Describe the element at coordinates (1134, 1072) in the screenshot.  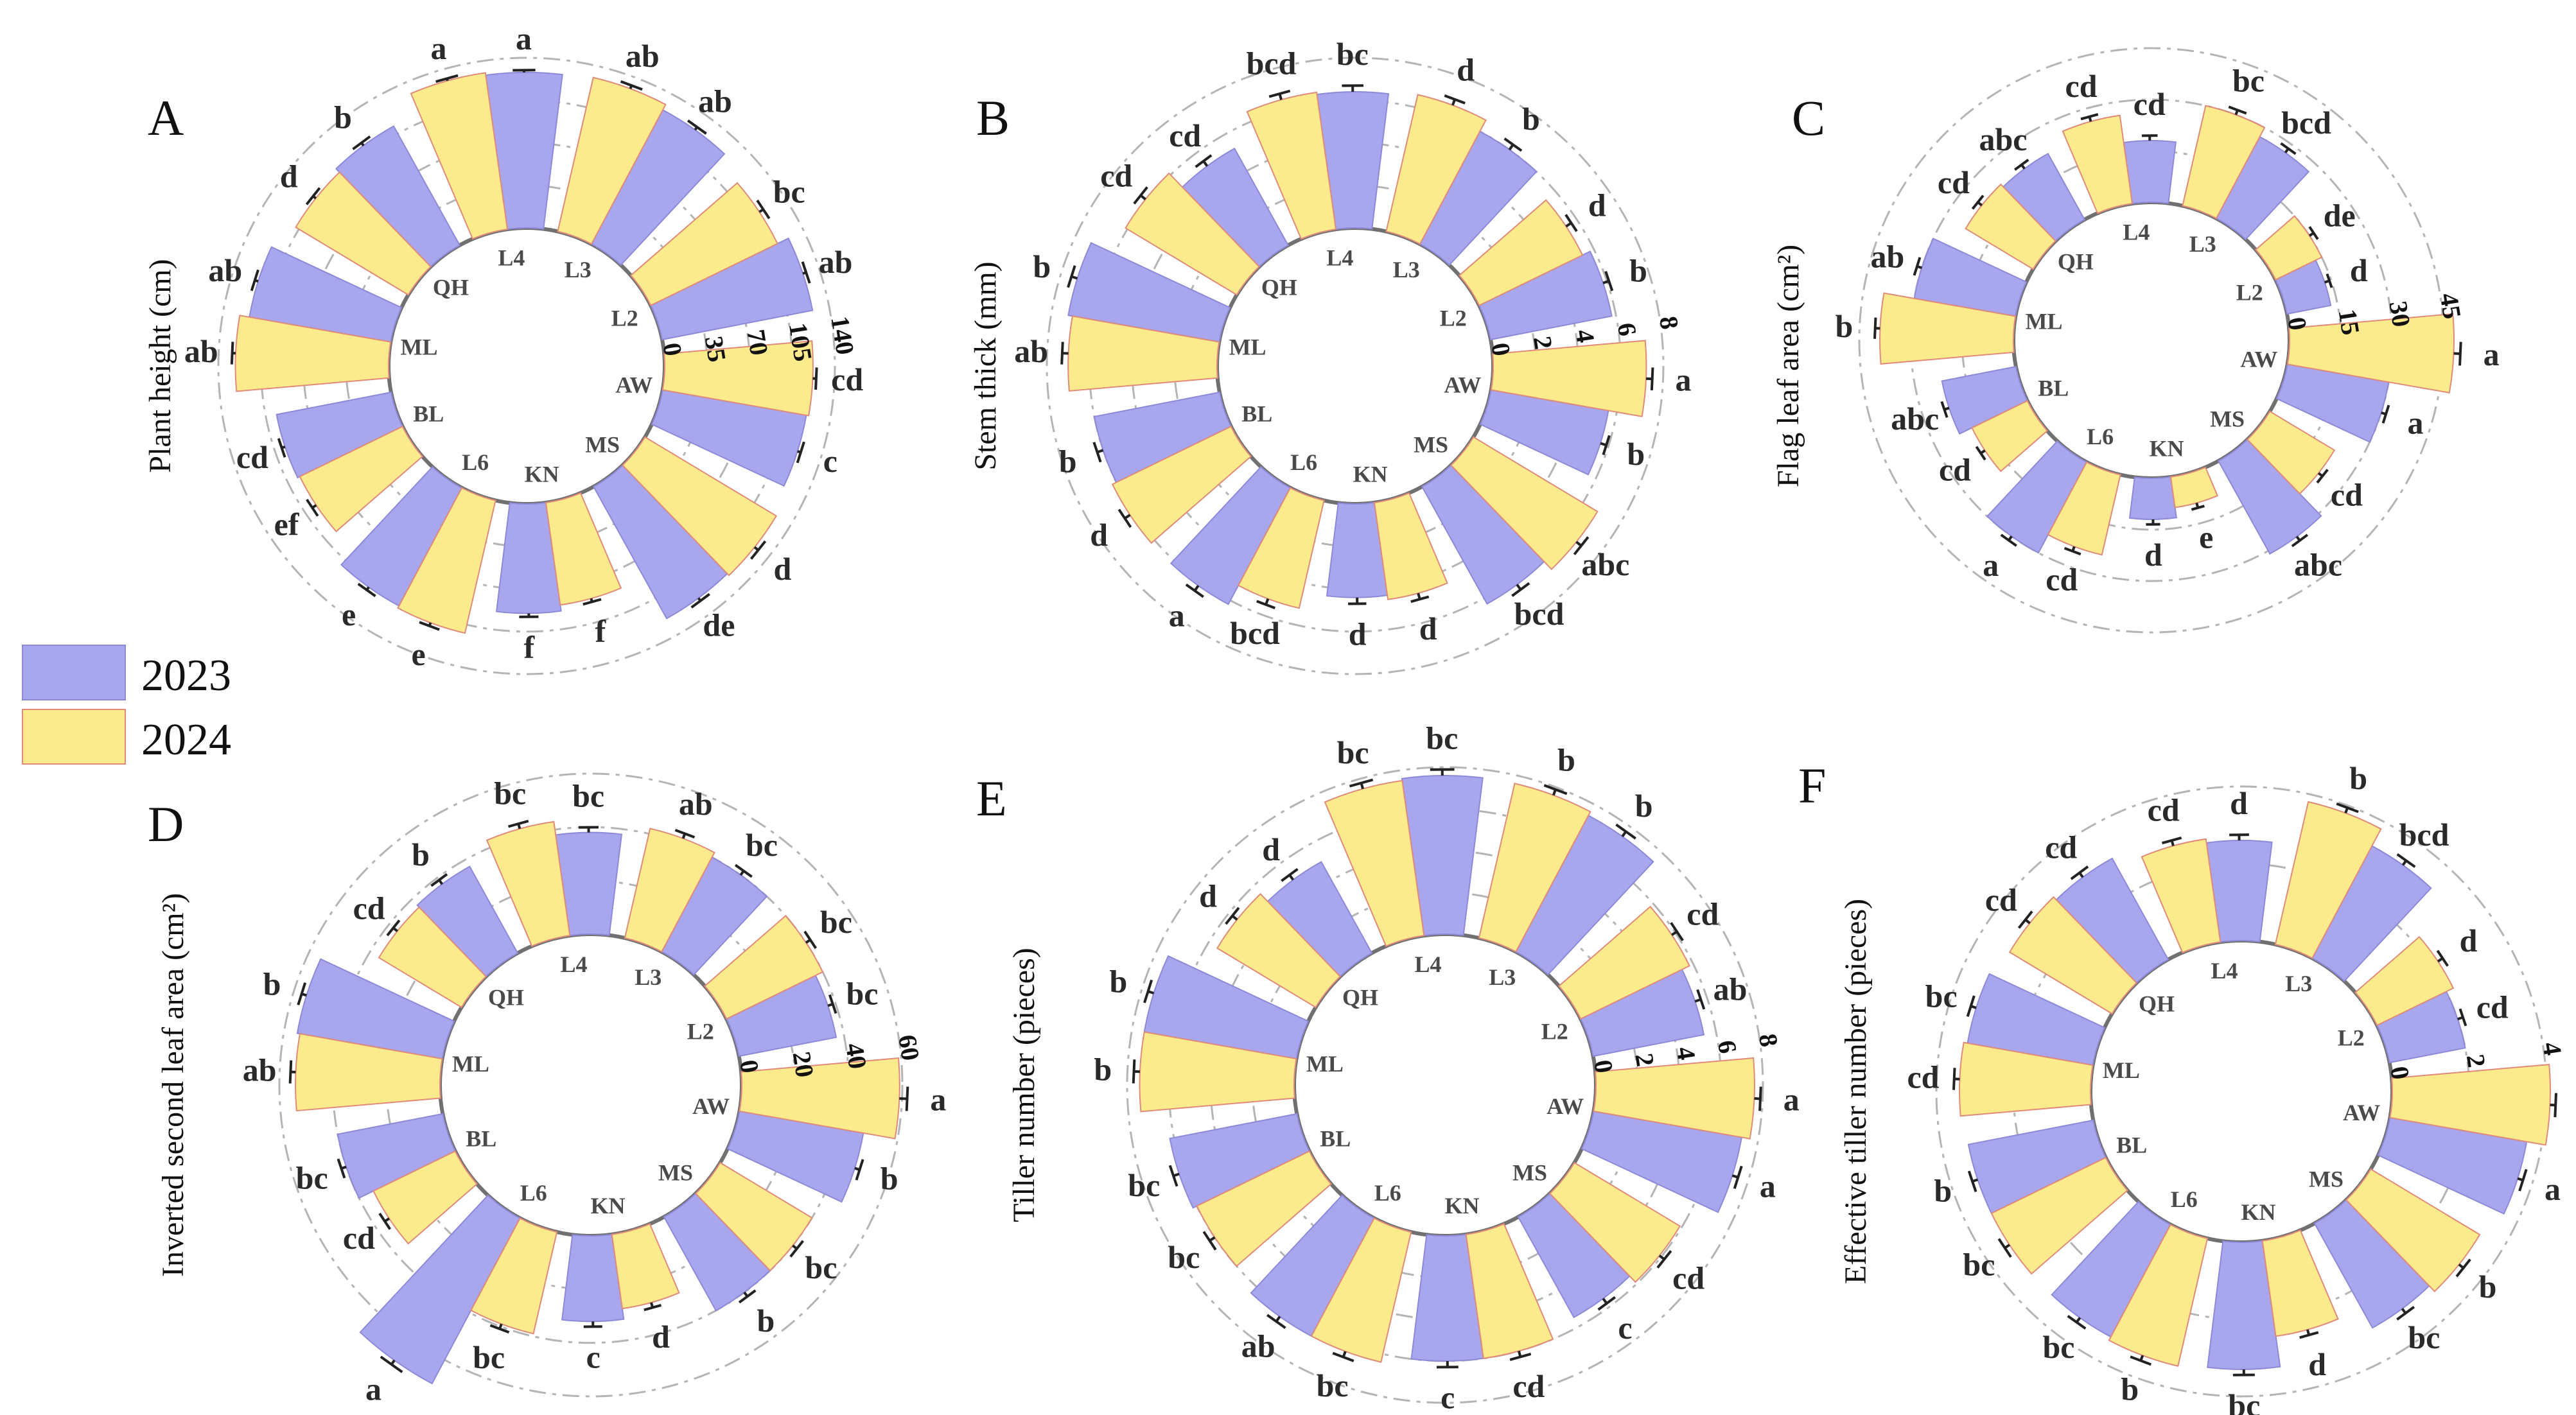
I see `error-cap-2024-ML` at that location.